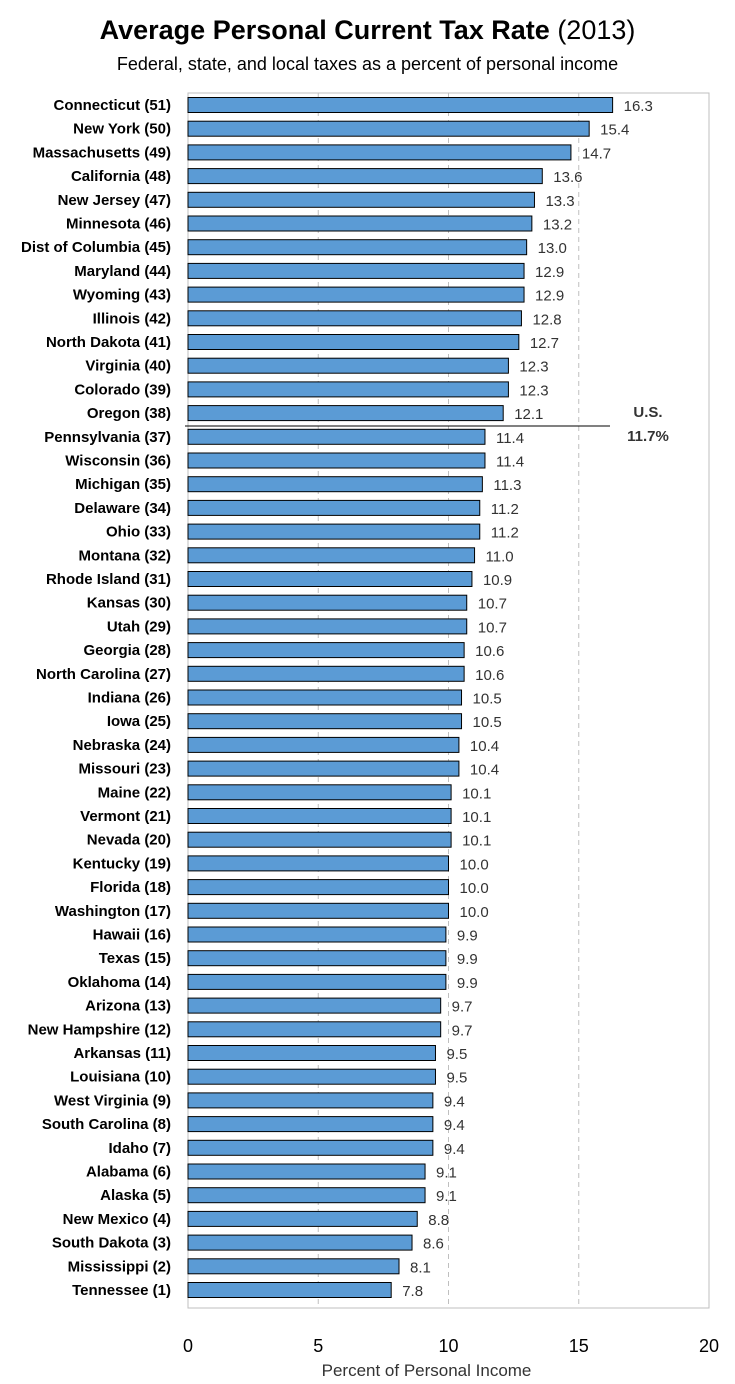 The image size is (735, 1384). What do you see at coordinates (546, 319) in the screenshot?
I see `value-label: 12.8` at bounding box center [546, 319].